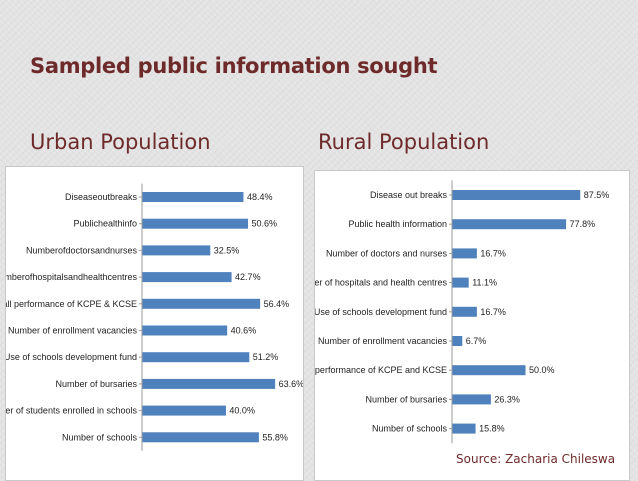 This screenshot has height=481, width=638. What do you see at coordinates (100, 437) in the screenshot?
I see `urban-category-label: Number of schools` at bounding box center [100, 437].